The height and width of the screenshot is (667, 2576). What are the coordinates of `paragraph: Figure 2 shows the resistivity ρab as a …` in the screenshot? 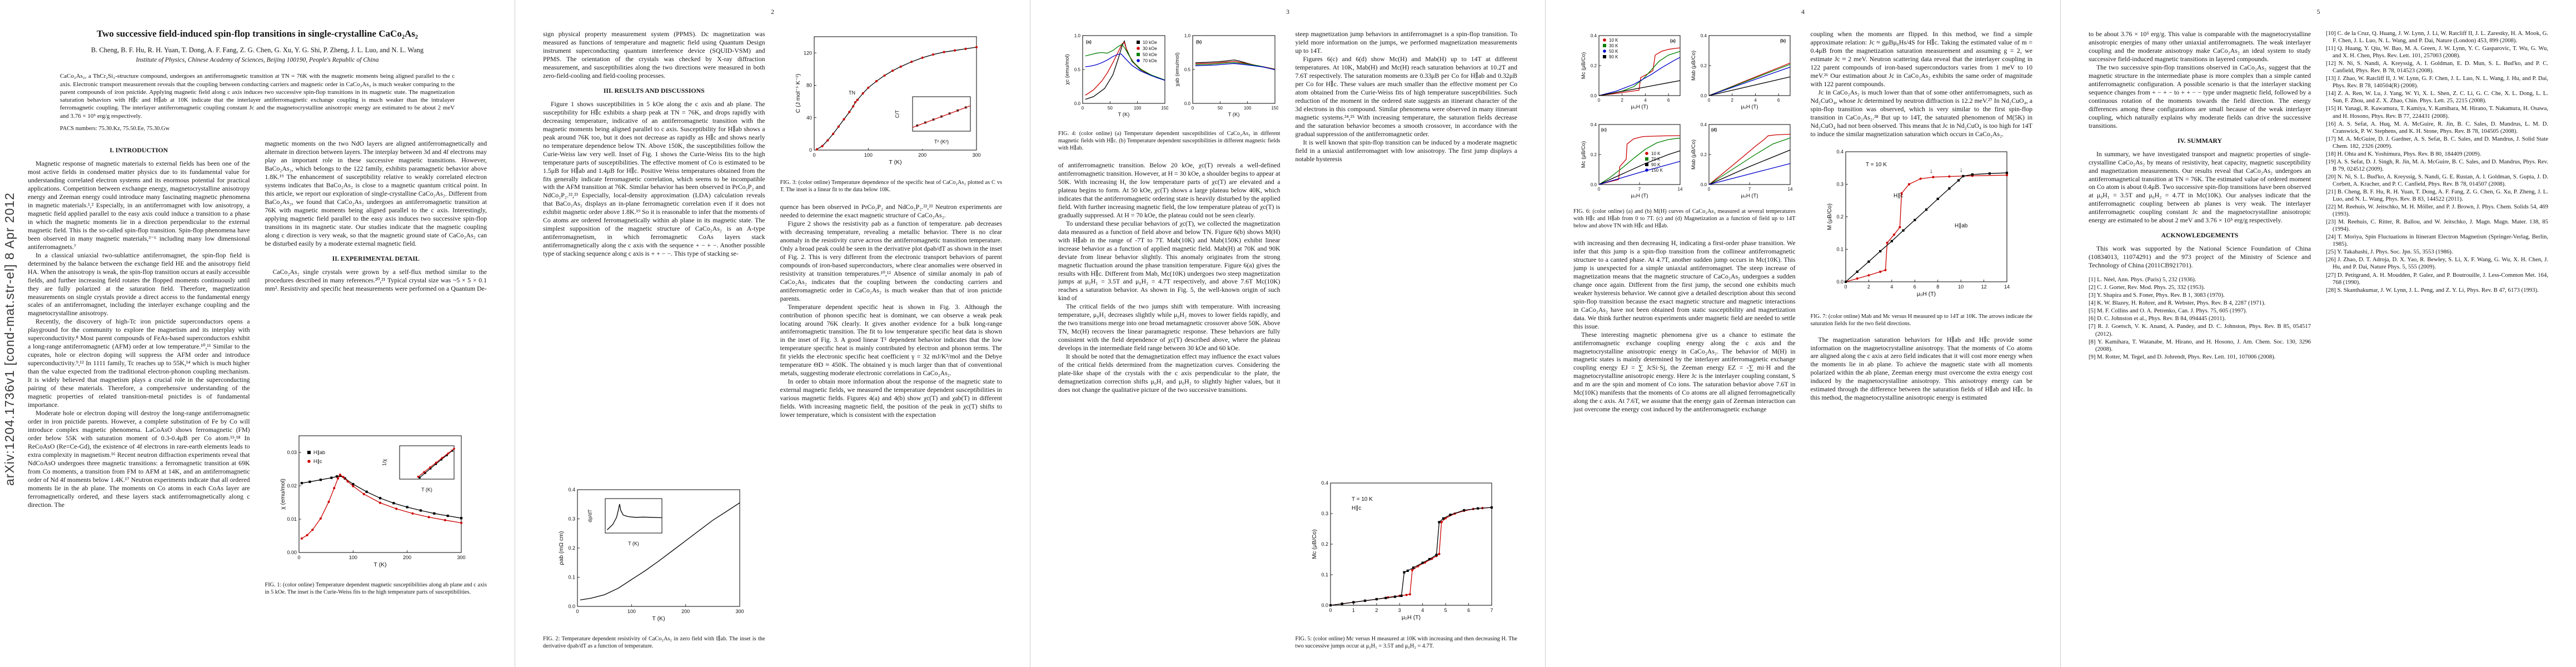 It's located at (891, 260).